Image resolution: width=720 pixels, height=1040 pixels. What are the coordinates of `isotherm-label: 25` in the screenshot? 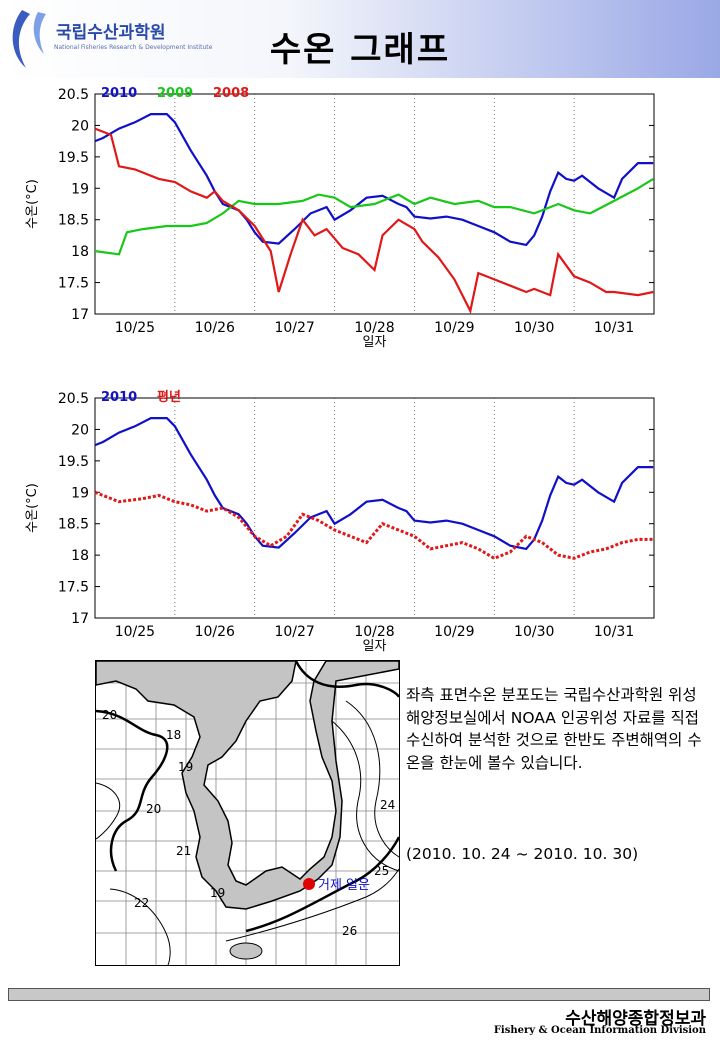 It's located at (381, 871).